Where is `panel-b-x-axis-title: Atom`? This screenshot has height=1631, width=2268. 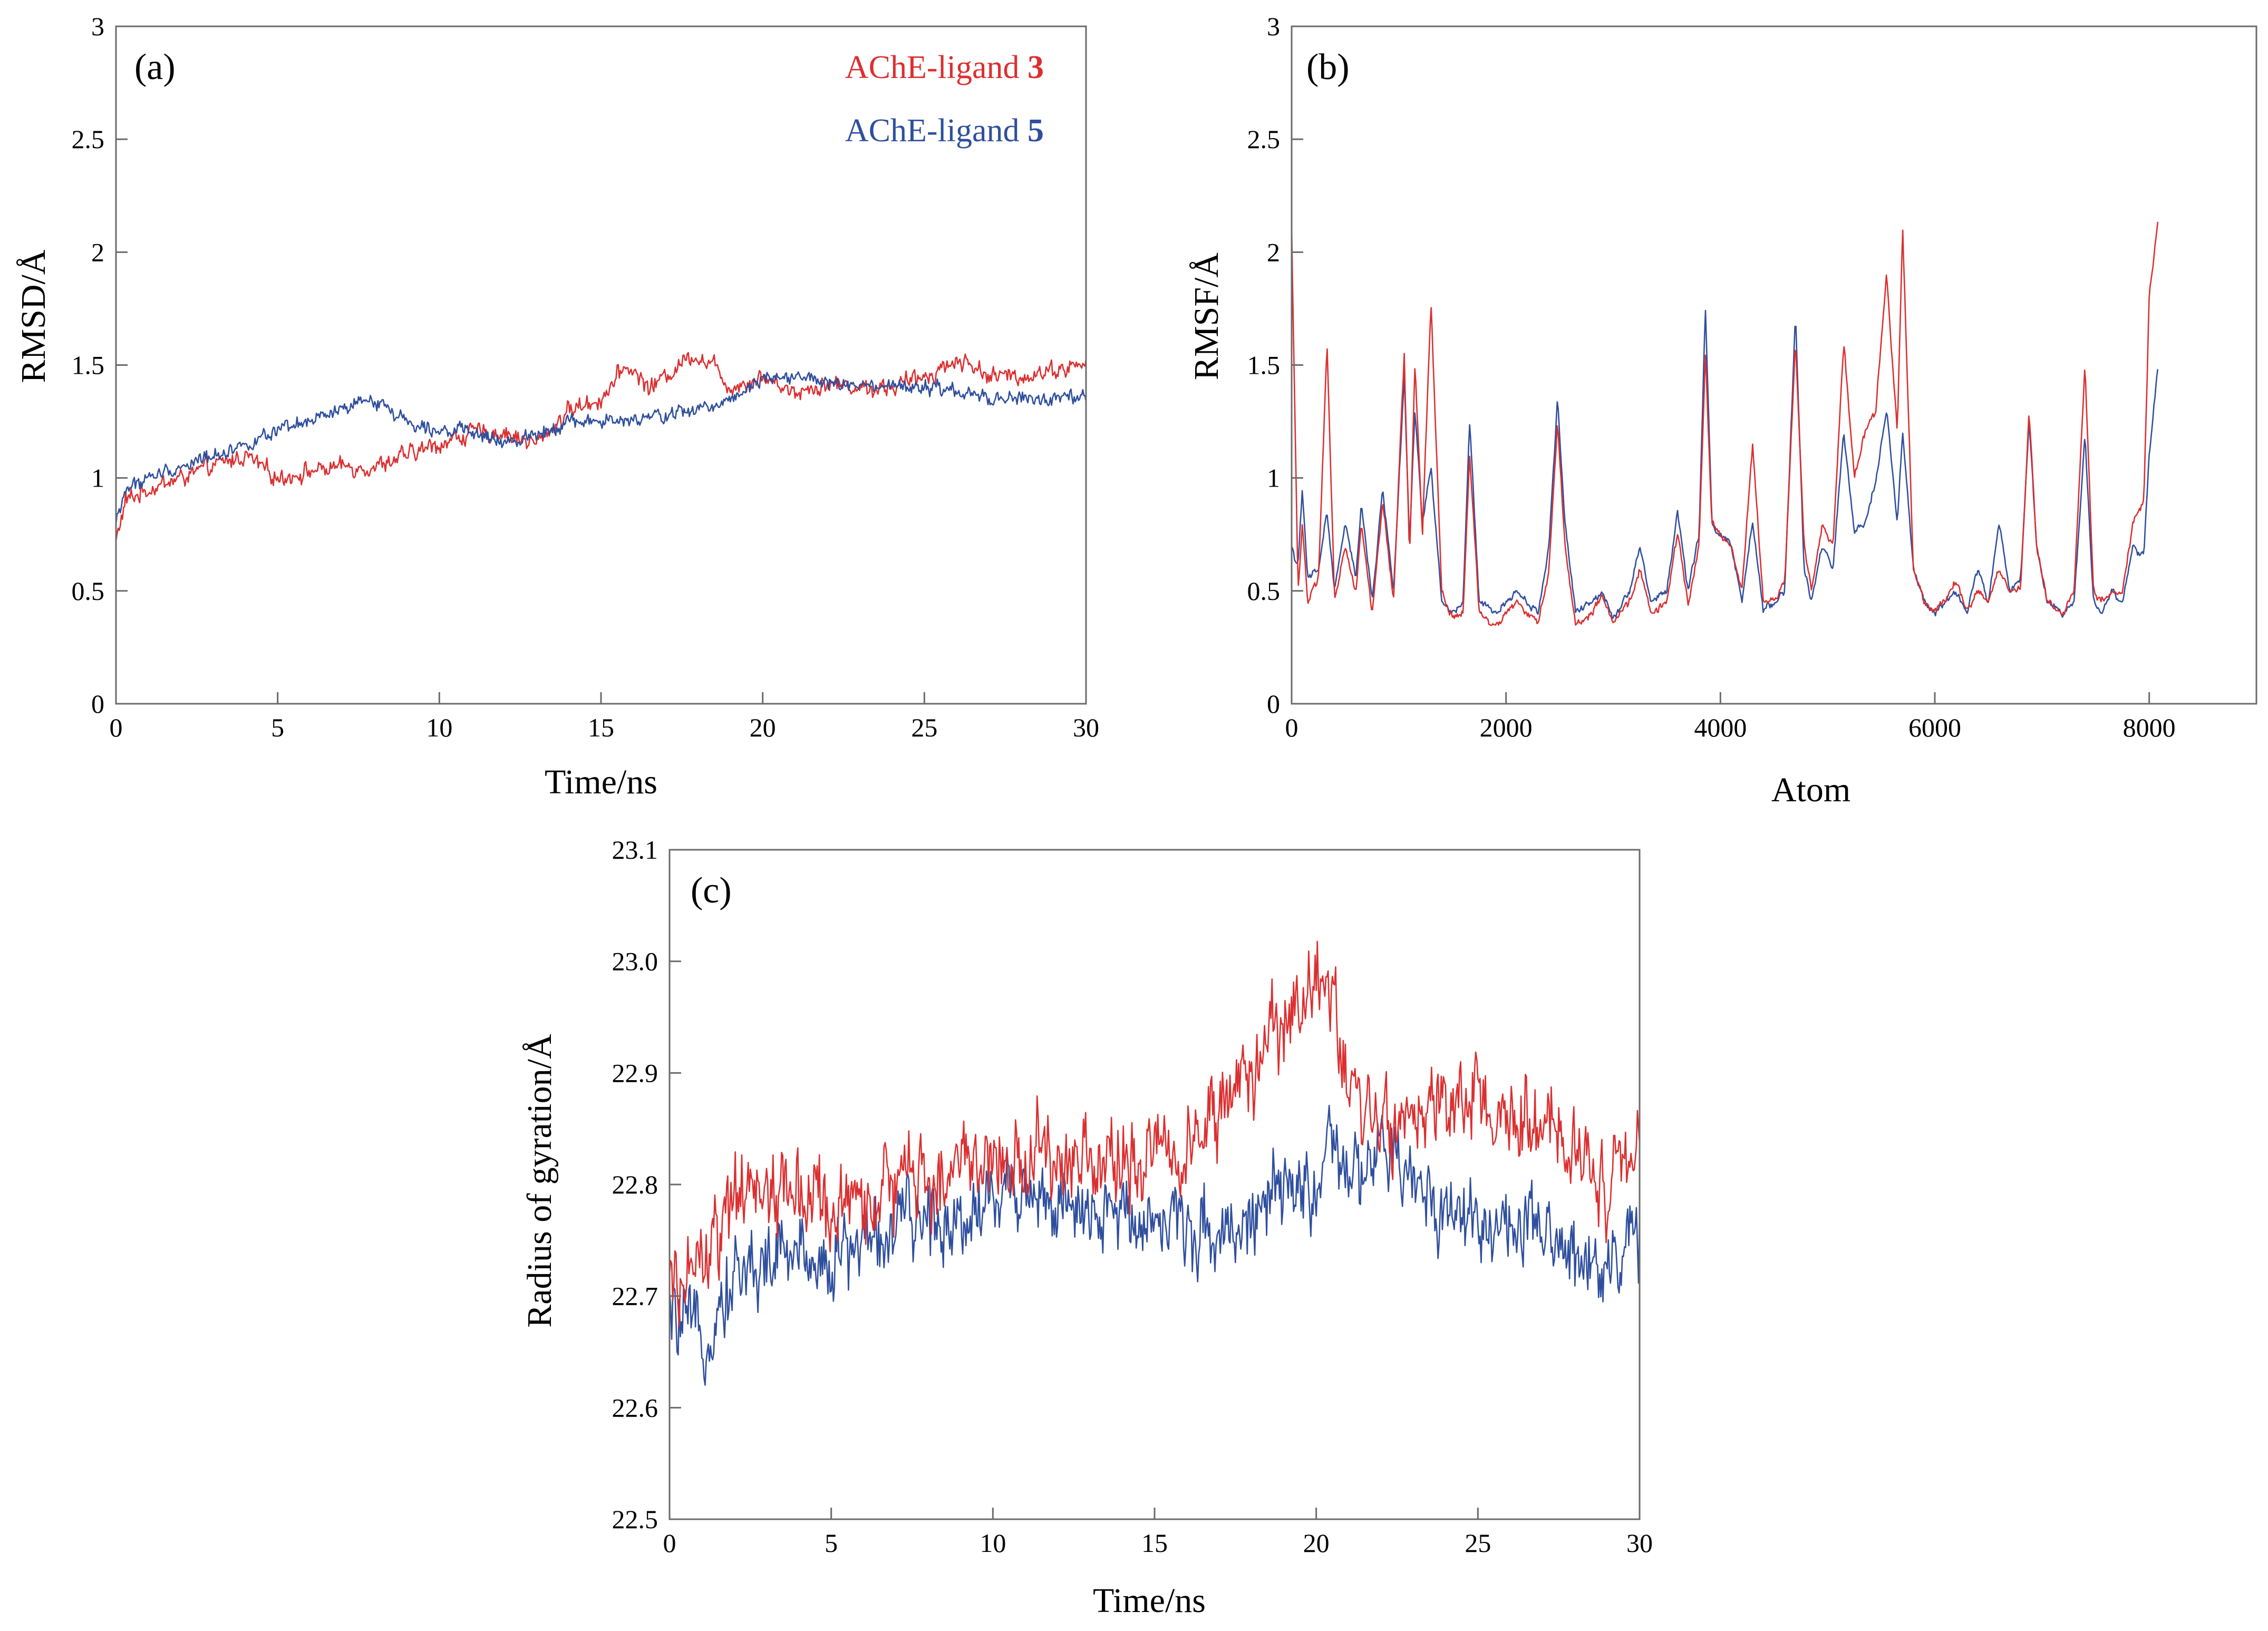 panel-b-x-axis-title: Atom is located at coordinates (1810, 790).